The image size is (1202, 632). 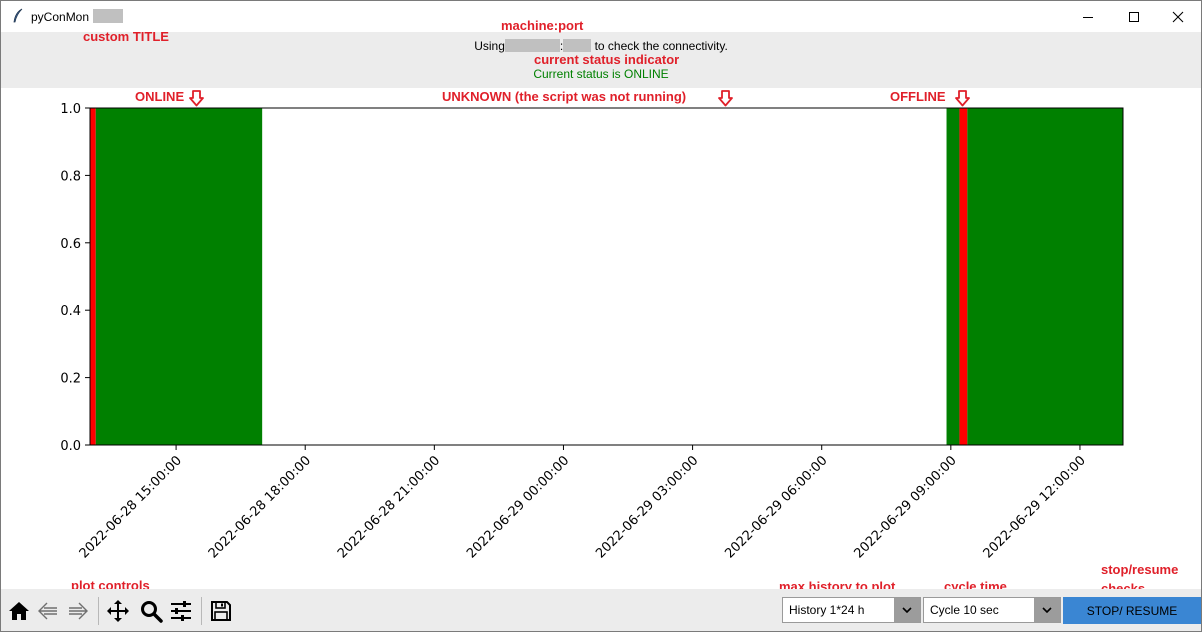 What do you see at coordinates (1035, 507) in the screenshot?
I see `x-tick-label: 2022-06-29 12:00:00` at bounding box center [1035, 507].